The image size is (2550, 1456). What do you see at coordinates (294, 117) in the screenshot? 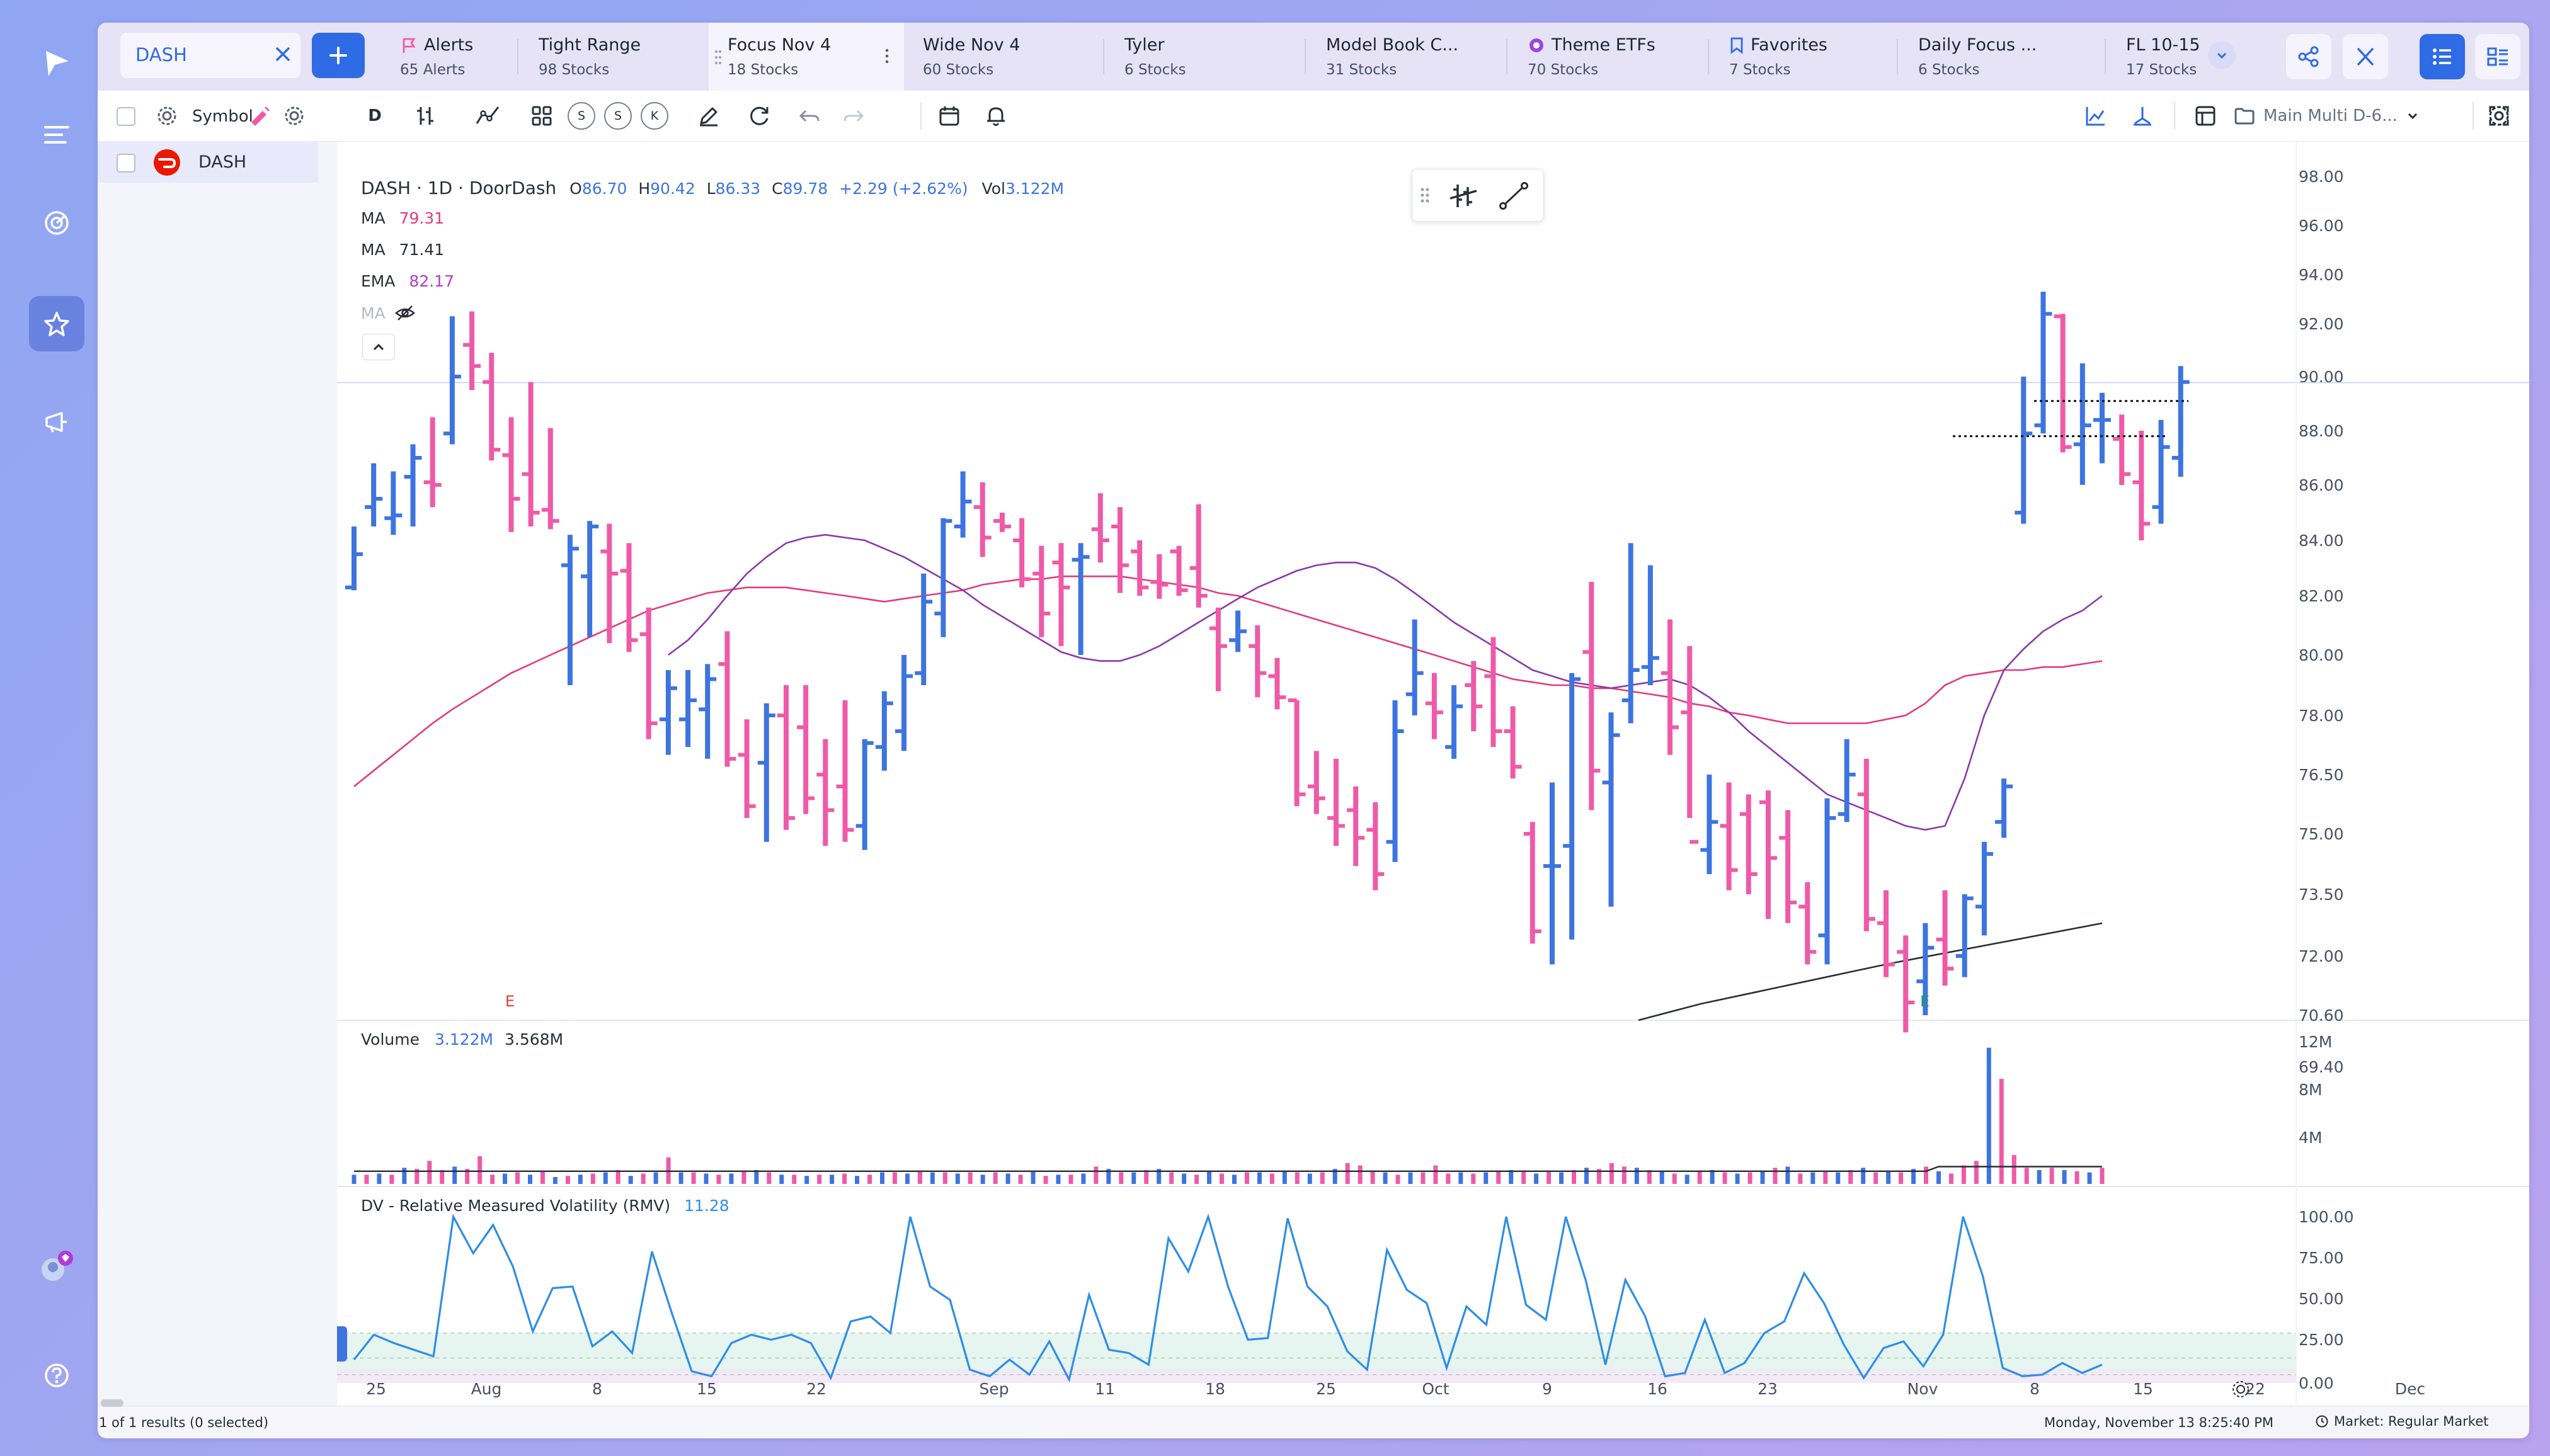
I see `column-settings-icon` at bounding box center [294, 117].